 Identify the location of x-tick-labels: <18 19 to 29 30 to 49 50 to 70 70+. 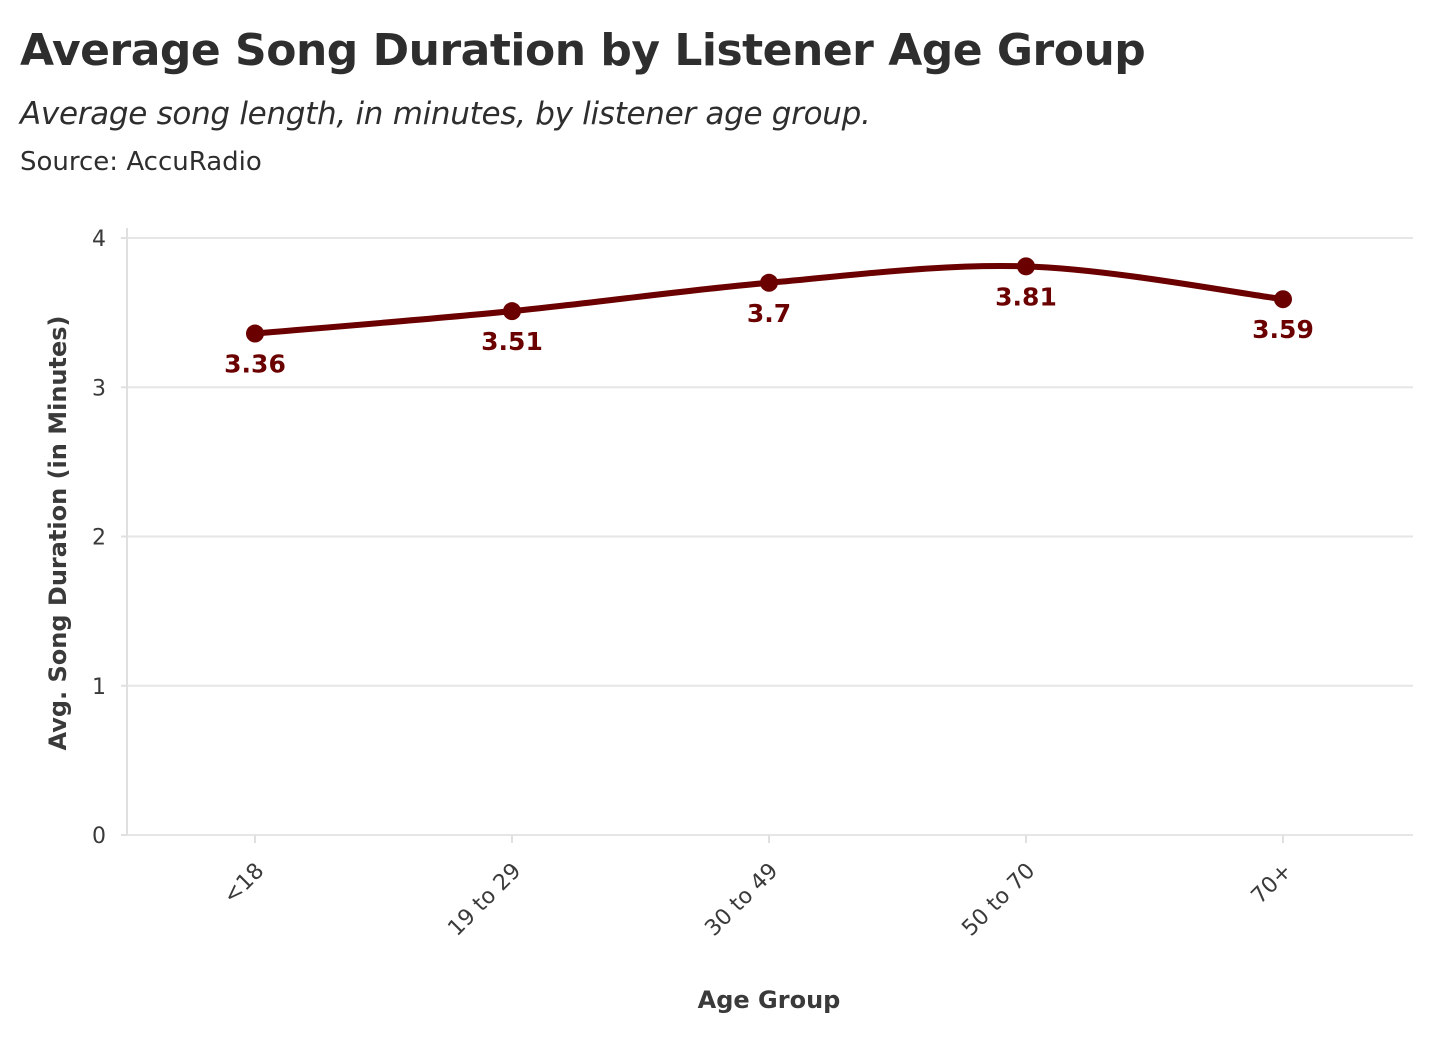
(758, 900).